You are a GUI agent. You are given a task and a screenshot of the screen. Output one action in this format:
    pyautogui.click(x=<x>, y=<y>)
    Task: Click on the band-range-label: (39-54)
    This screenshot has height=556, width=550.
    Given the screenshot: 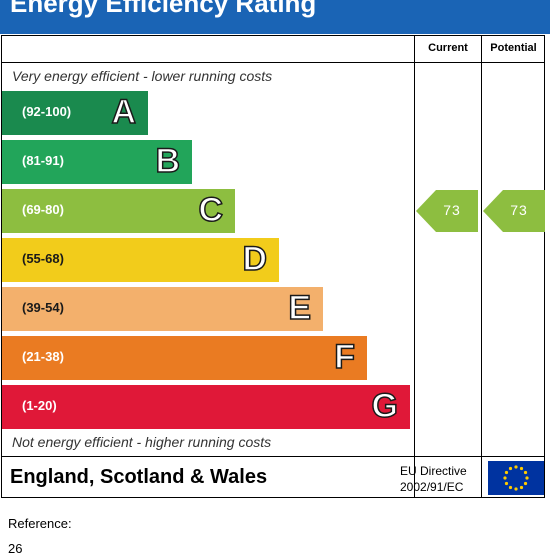 What is the action you would take?
    pyautogui.click(x=43, y=307)
    